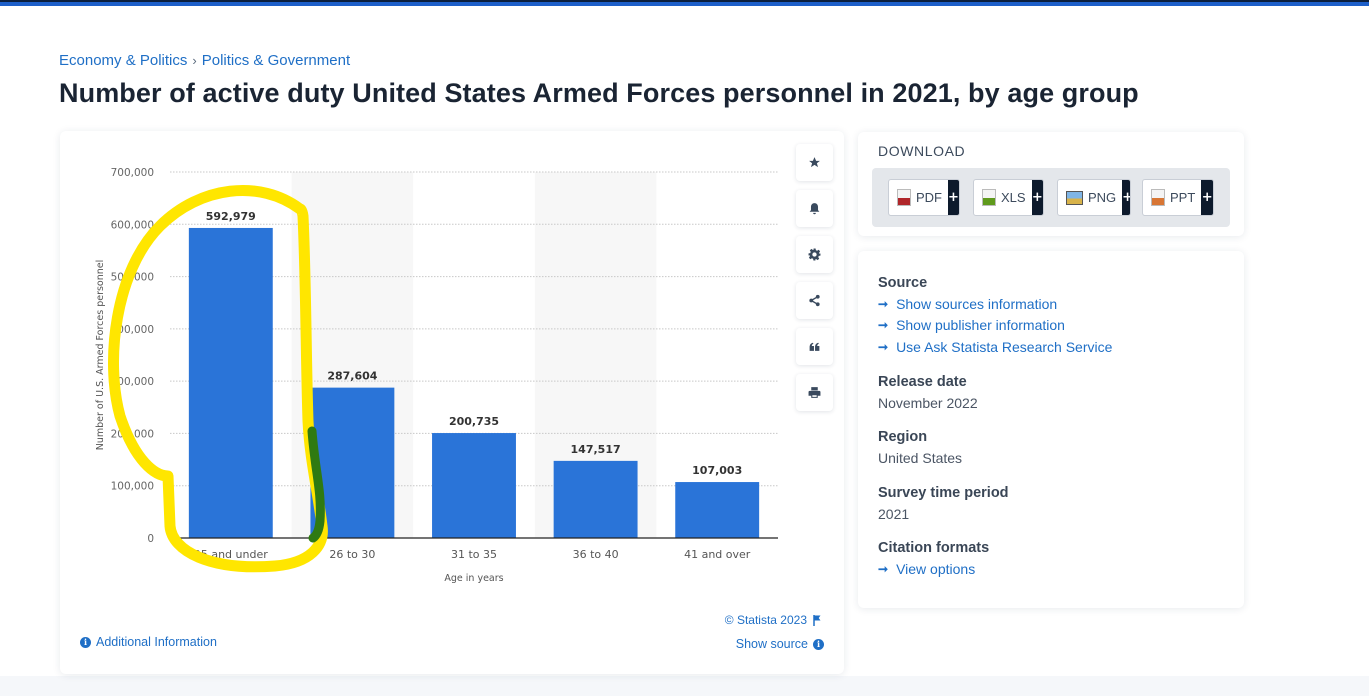  Describe the element at coordinates (977, 304) in the screenshot. I see `show-sources-label: Show sources information` at that location.